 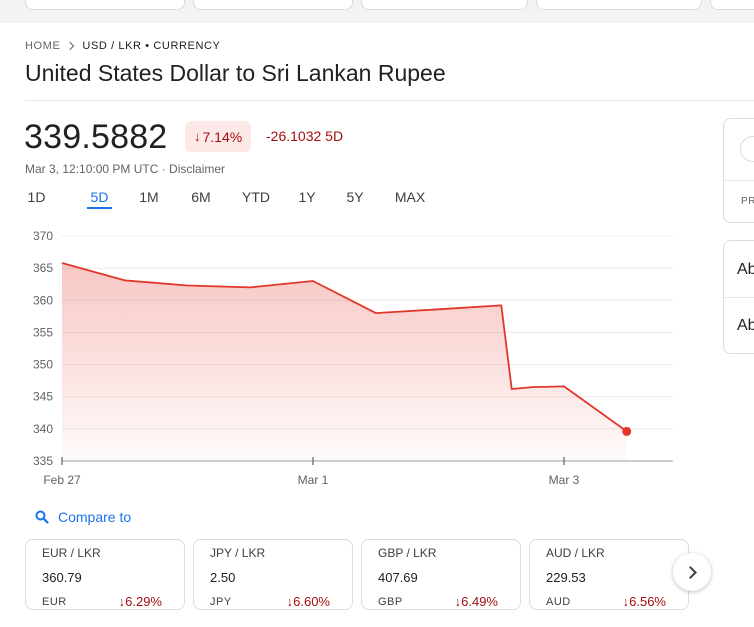 I want to click on side-about-card: Ab Ab, so click(x=738, y=297).